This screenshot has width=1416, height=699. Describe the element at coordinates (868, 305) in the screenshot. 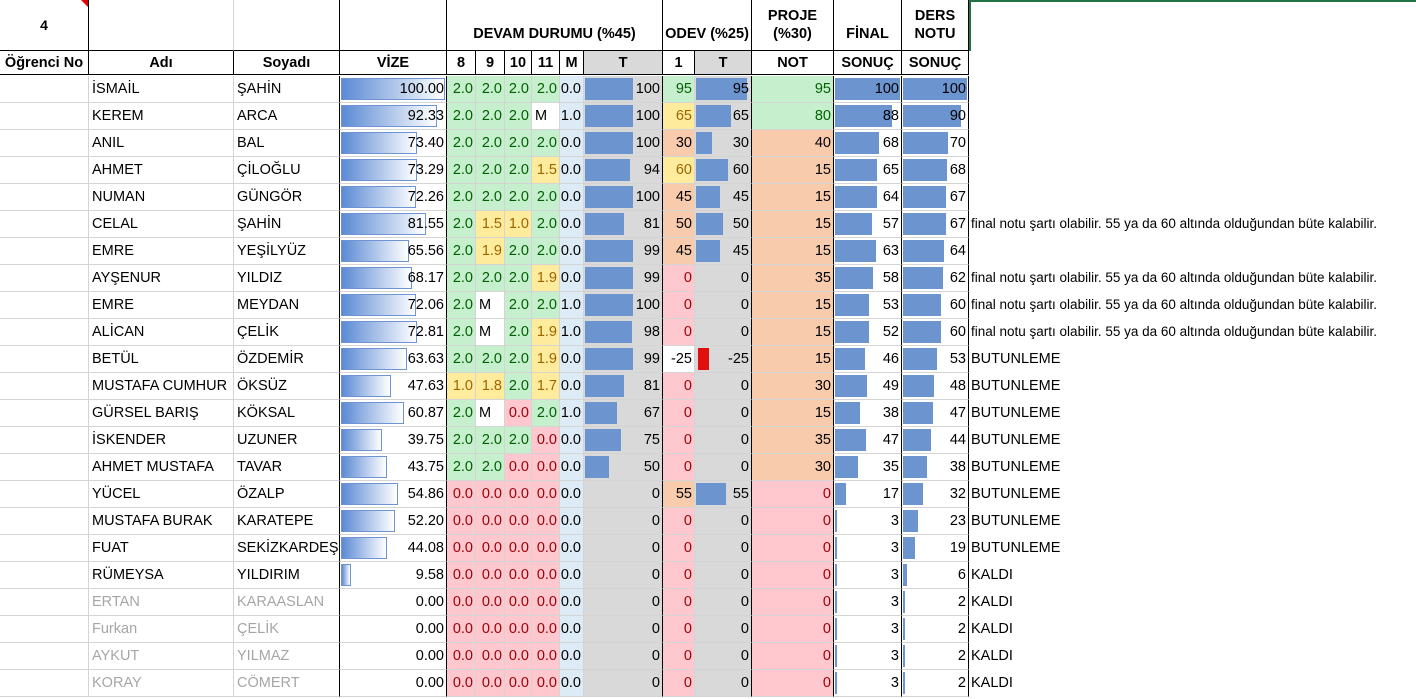

I see `cell-final: 53` at that location.